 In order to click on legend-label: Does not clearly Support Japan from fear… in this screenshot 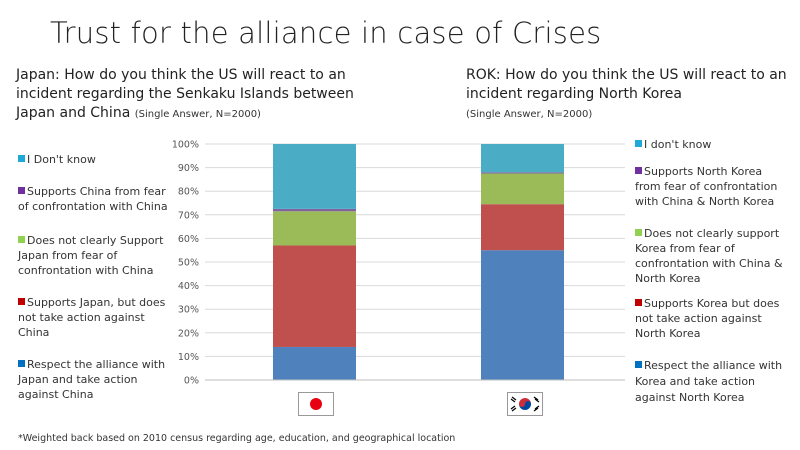, I will do `click(91, 255)`.